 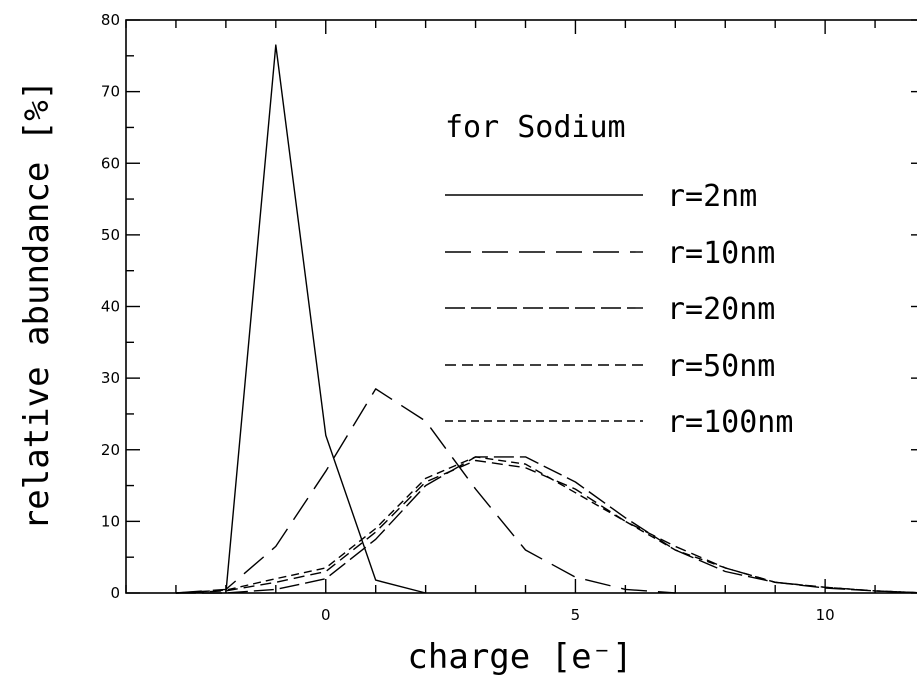 I want to click on y-tick-label: 40, so click(x=110, y=307).